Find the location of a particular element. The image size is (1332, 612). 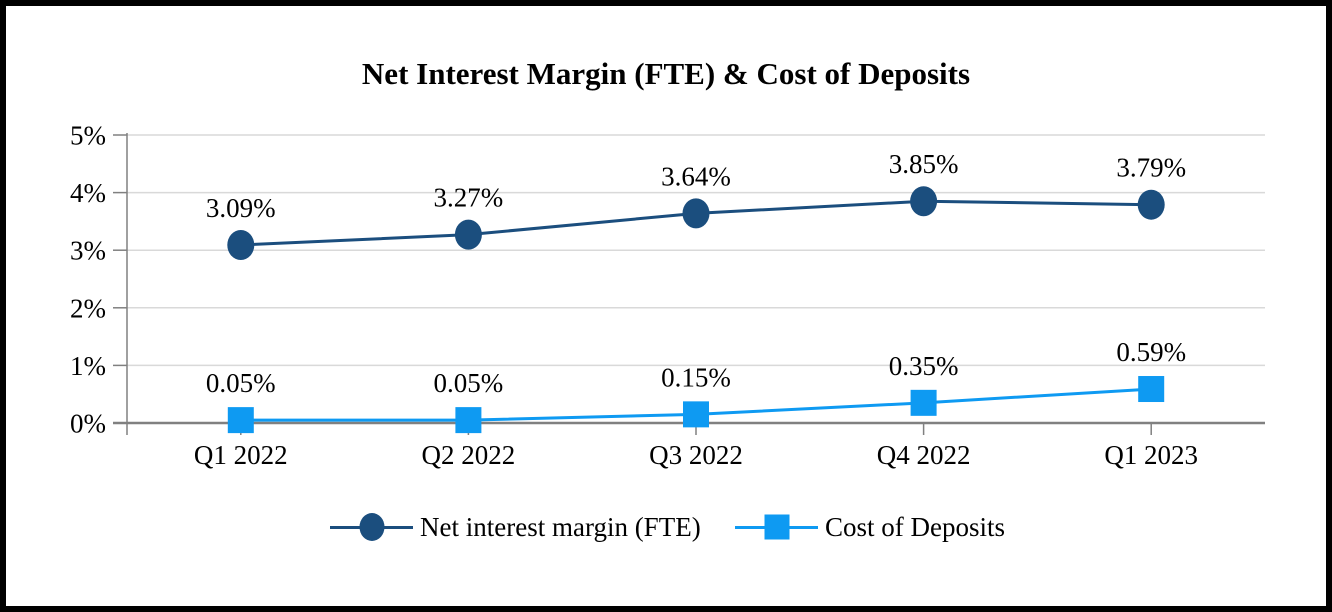

x-axis-label: Q3 2022 is located at coordinates (696, 455).